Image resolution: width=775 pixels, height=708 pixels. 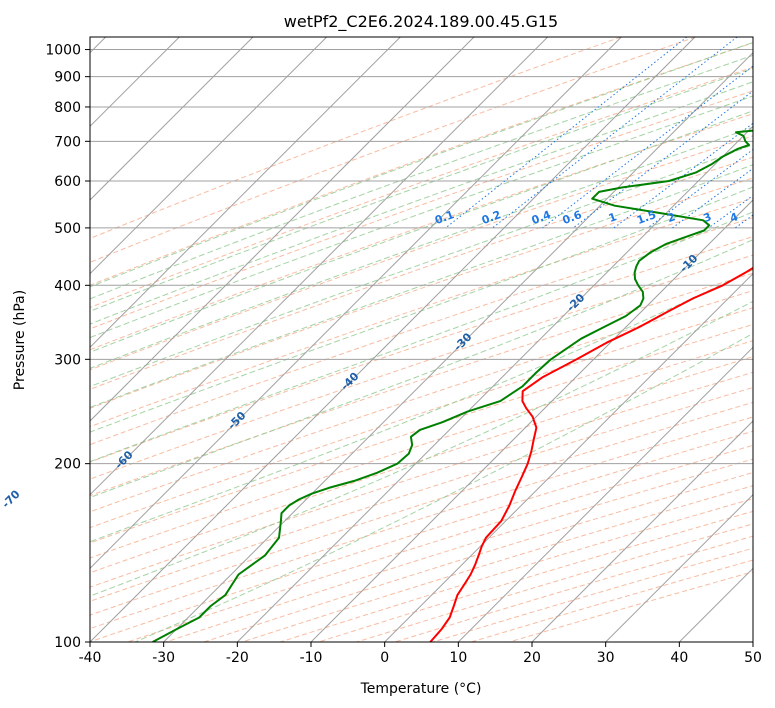 What do you see at coordinates (532, 658) in the screenshot?
I see `x-tick-label: 20` at bounding box center [532, 658].